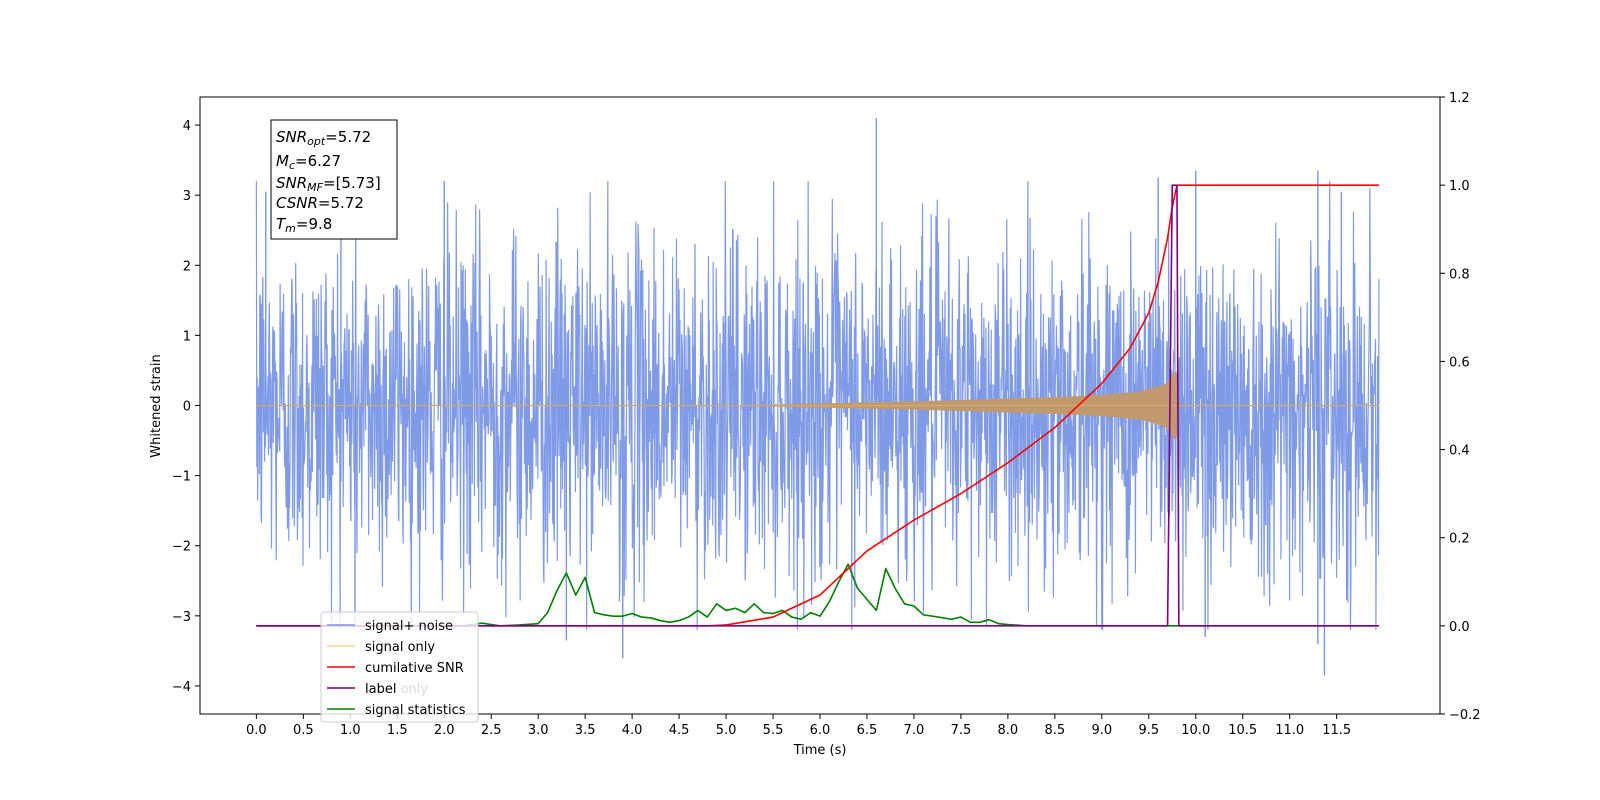 The height and width of the screenshot is (800, 1600). I want to click on x-tick-label: 7.5, so click(961, 730).